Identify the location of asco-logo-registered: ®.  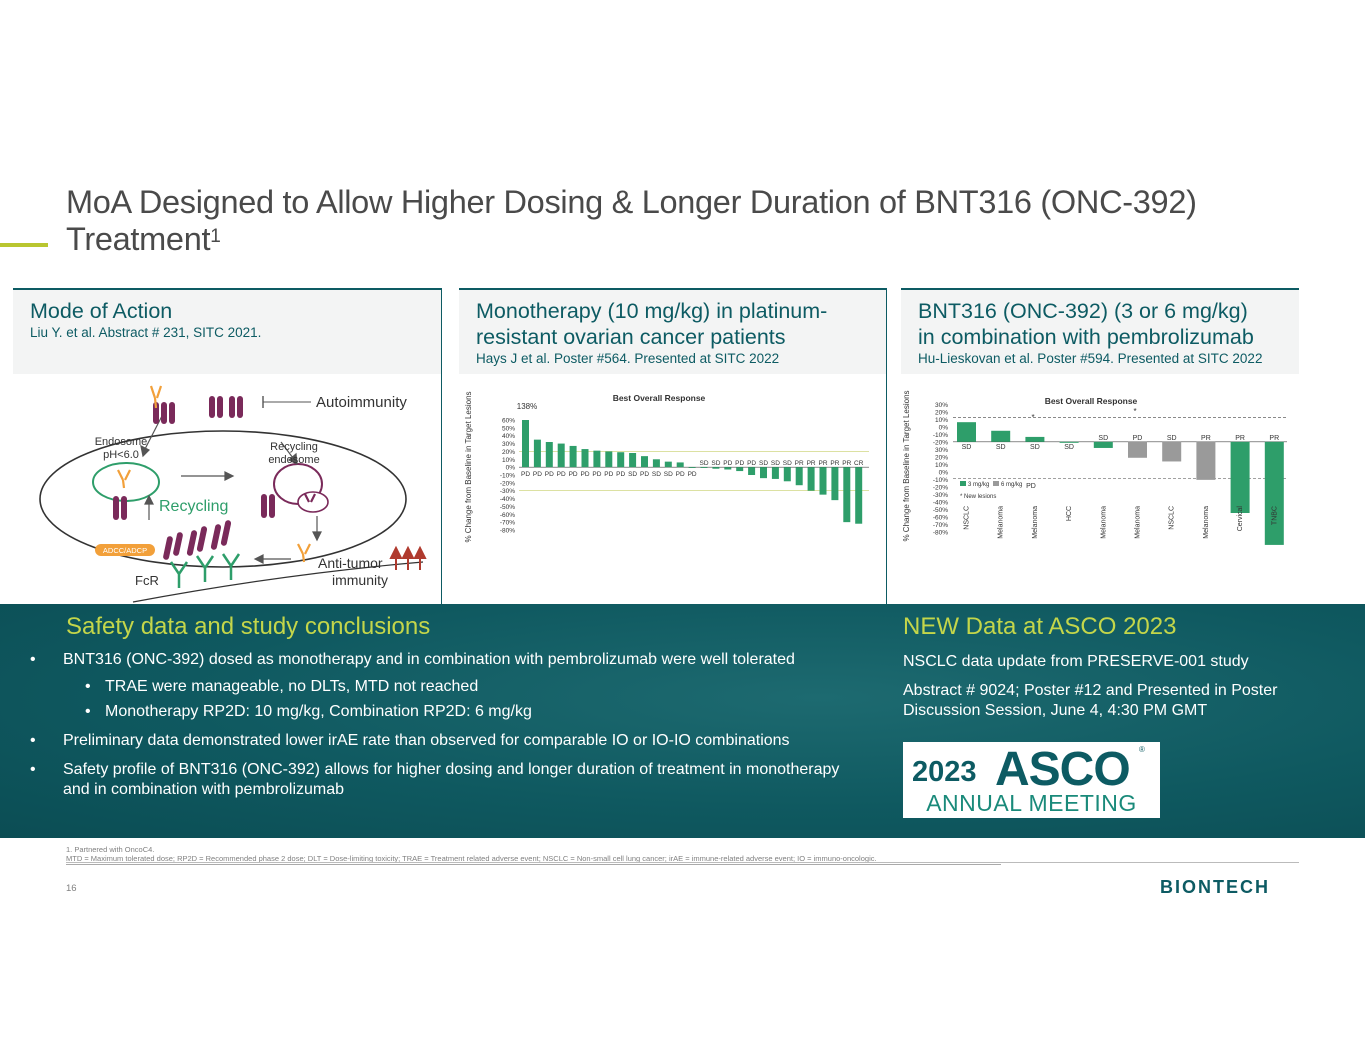
(1142, 749).